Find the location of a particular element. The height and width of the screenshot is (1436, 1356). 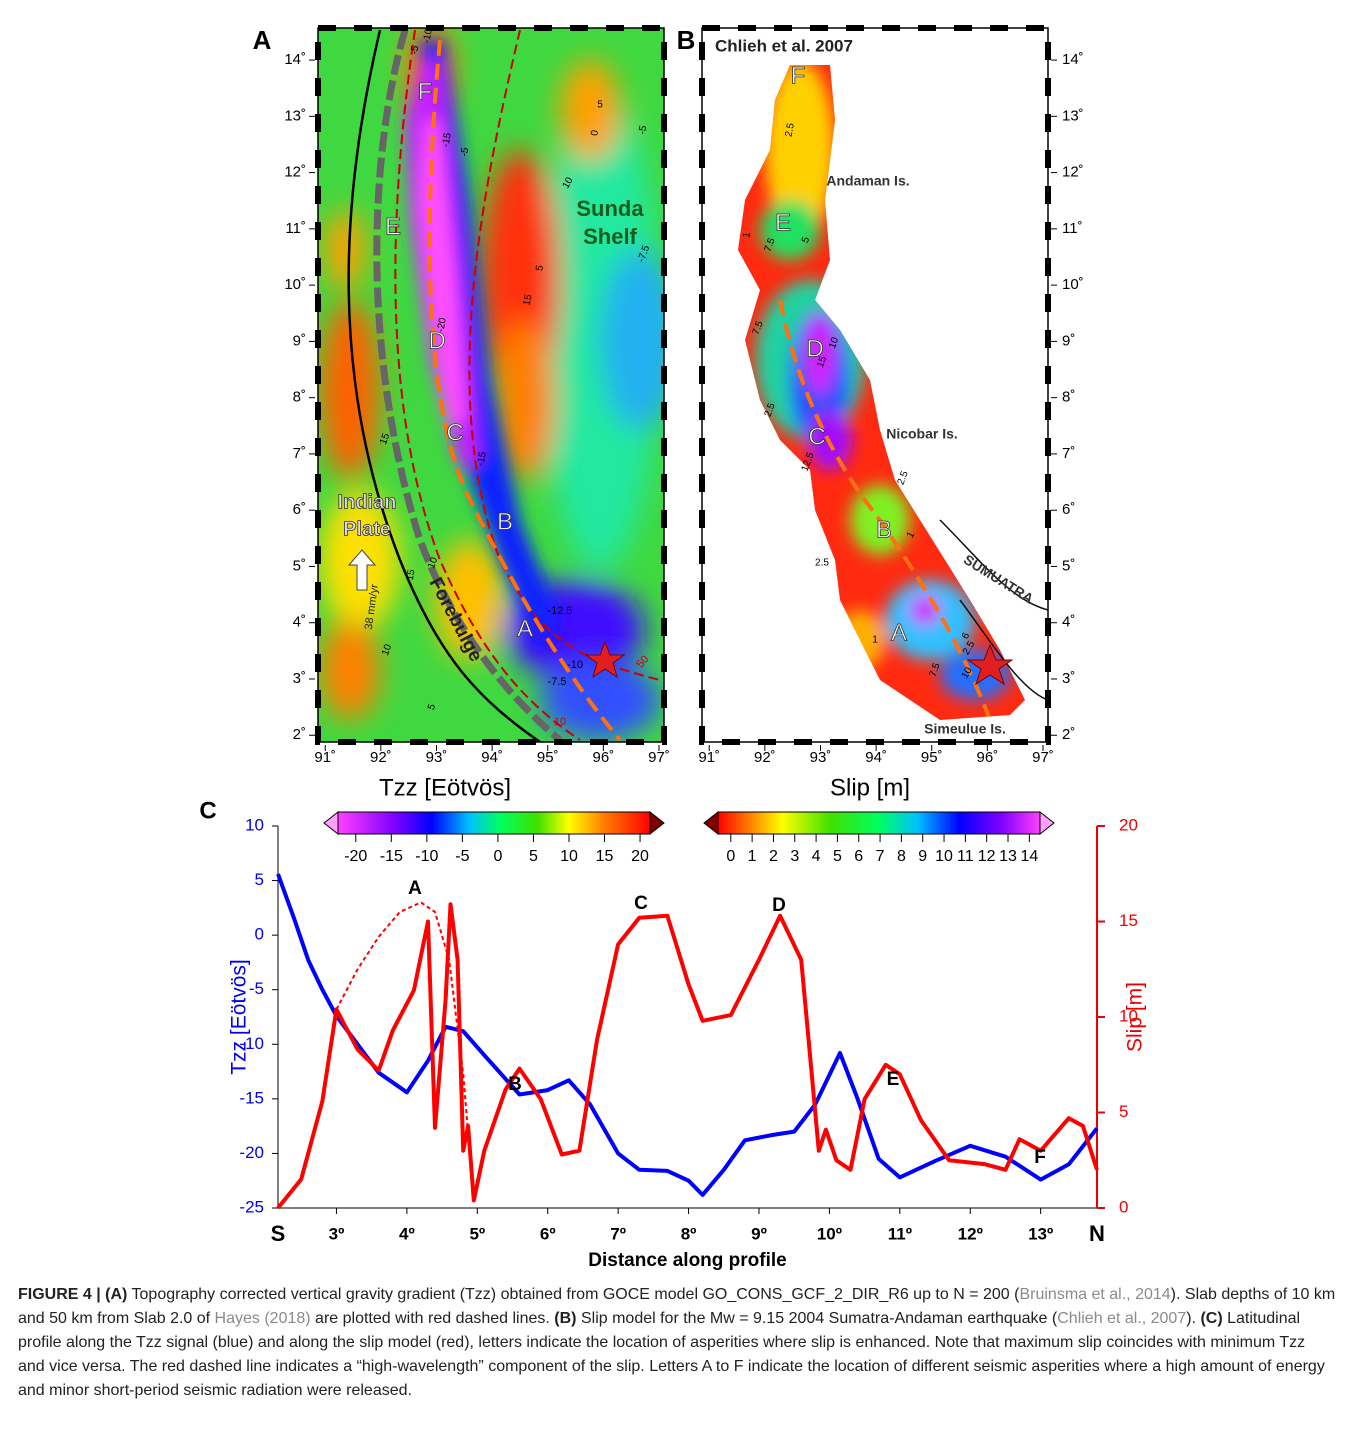

map-annotation: Sunda is located at coordinates (610, 208).